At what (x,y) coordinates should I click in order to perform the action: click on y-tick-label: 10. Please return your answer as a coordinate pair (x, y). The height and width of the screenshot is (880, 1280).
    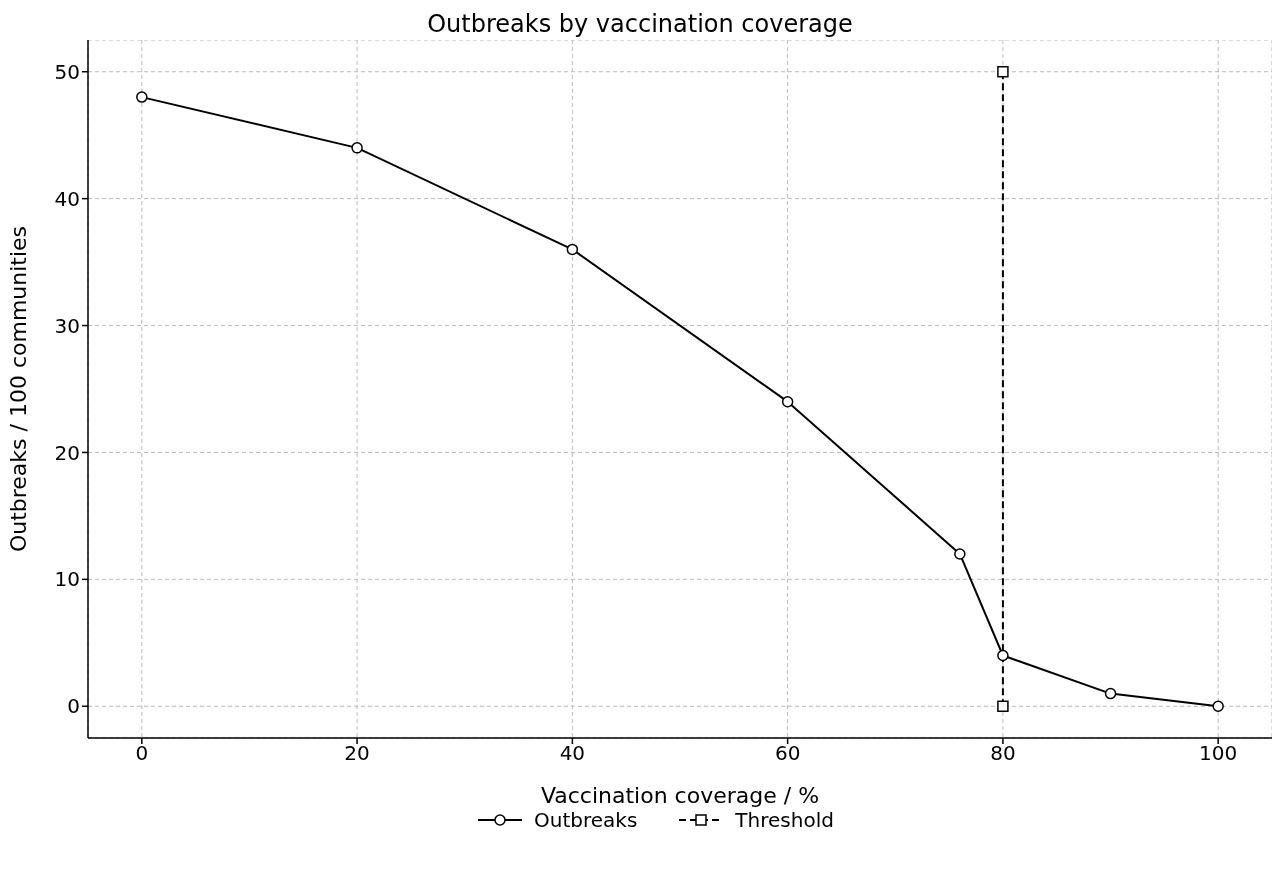
    Looking at the image, I should click on (67, 579).